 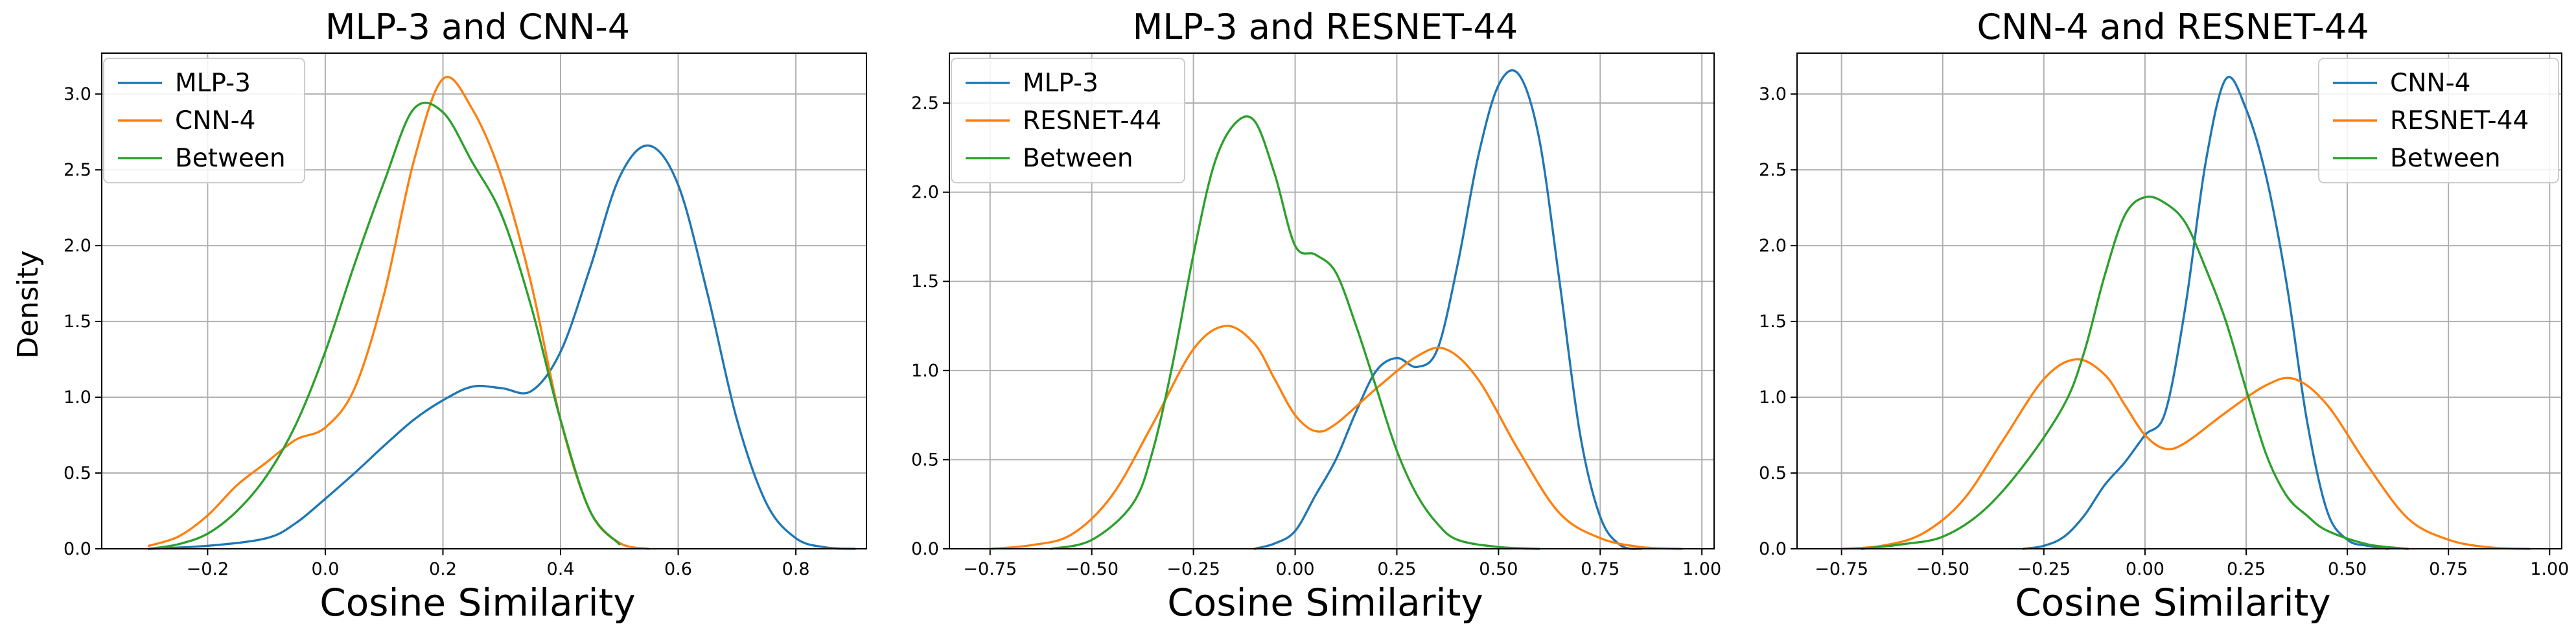 I want to click on legend: MLP-3 RESNET-44 Between, so click(x=1068, y=120).